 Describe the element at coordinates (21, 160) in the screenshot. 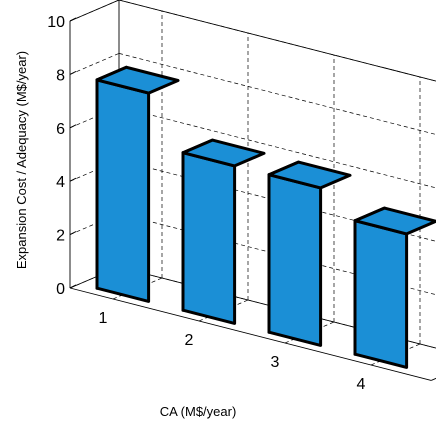

I see `y-axis-label: Expansion Cost / Adequacy (M$/year)` at that location.